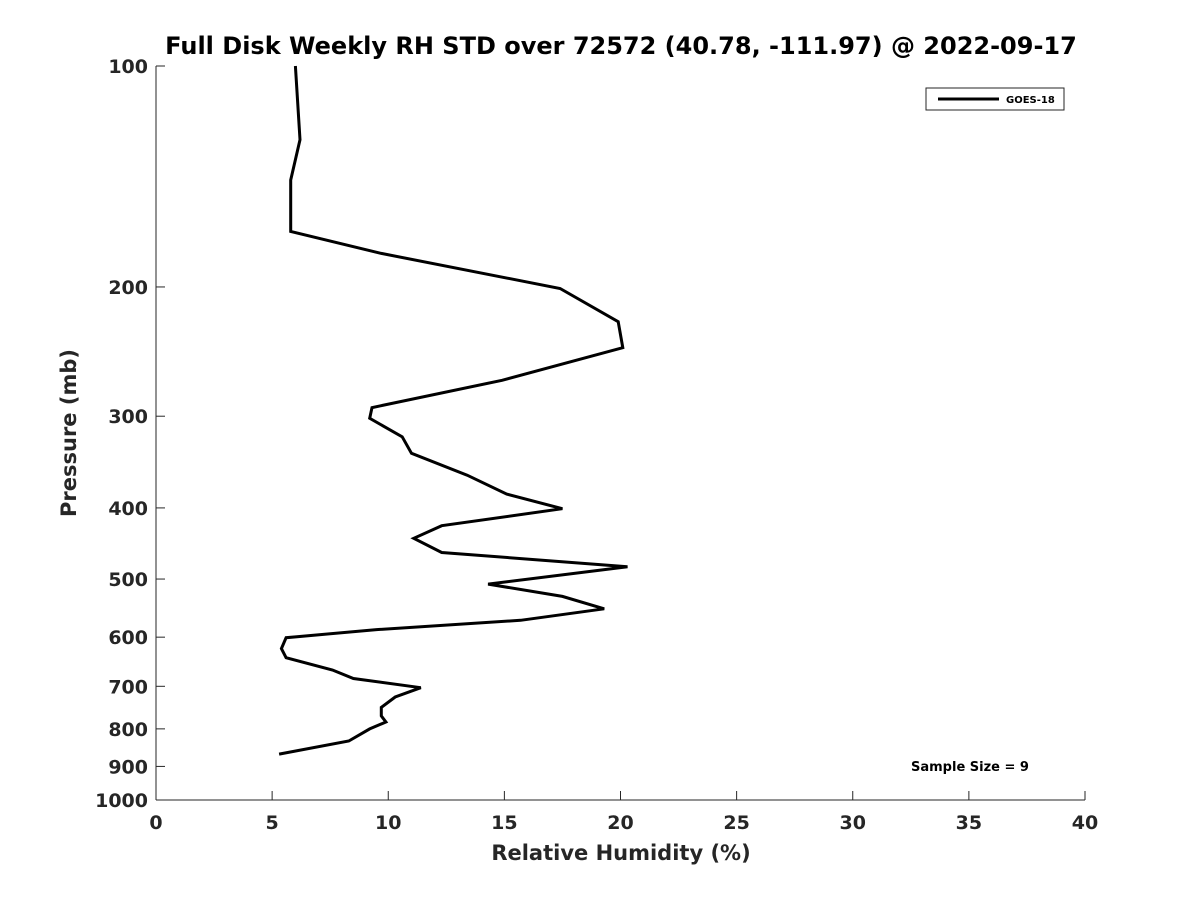 The width and height of the screenshot is (1200, 900). Describe the element at coordinates (128, 417) in the screenshot. I see `y-tick-label: 300` at that location.